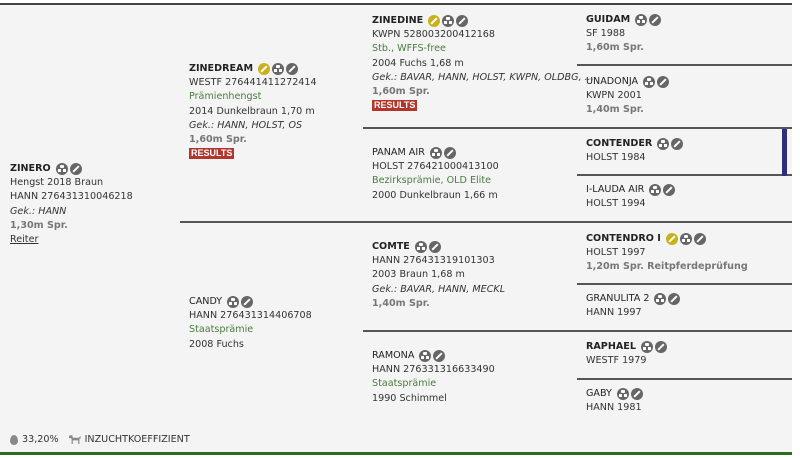 This screenshot has width=800, height=458. What do you see at coordinates (409, 49) in the screenshot?
I see `horse-award: Stb., WFFS-free` at bounding box center [409, 49].